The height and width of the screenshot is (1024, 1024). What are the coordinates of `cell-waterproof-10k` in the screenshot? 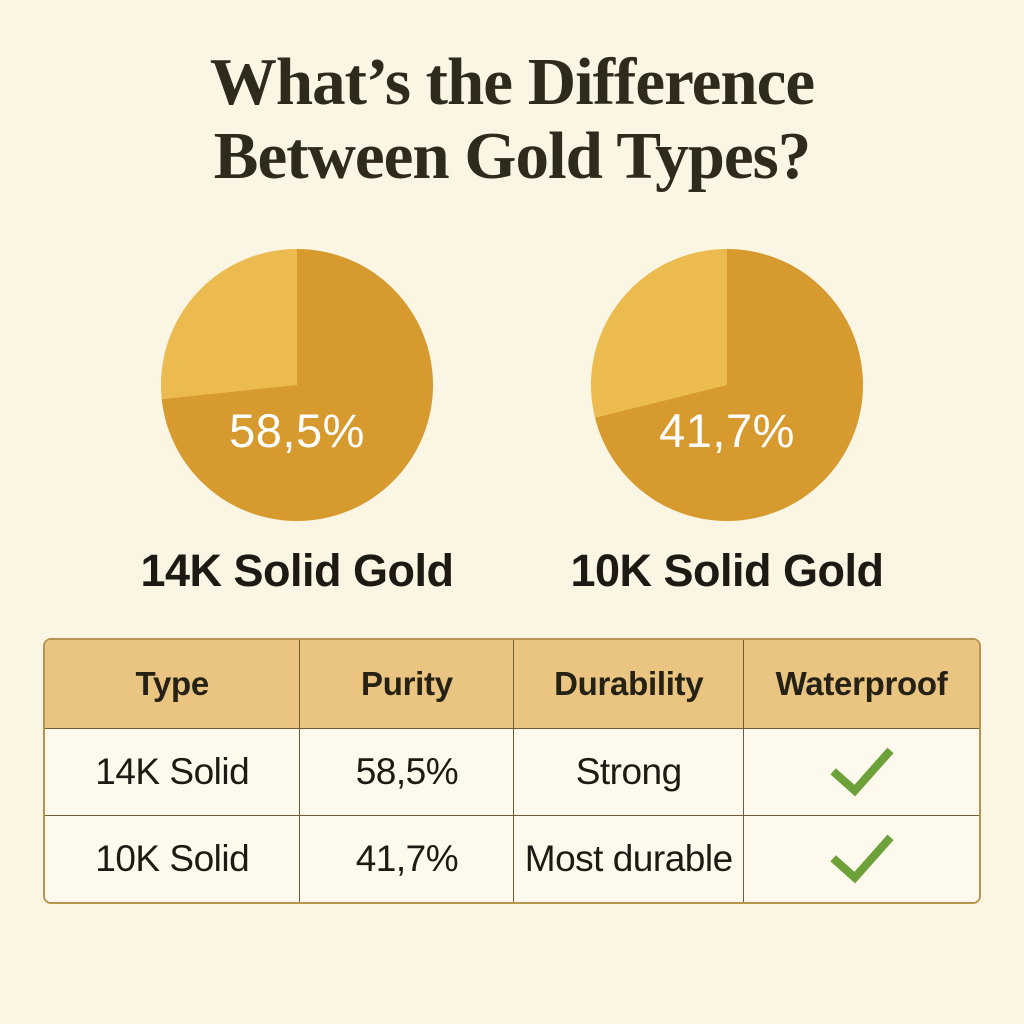 It's located at (861, 858).